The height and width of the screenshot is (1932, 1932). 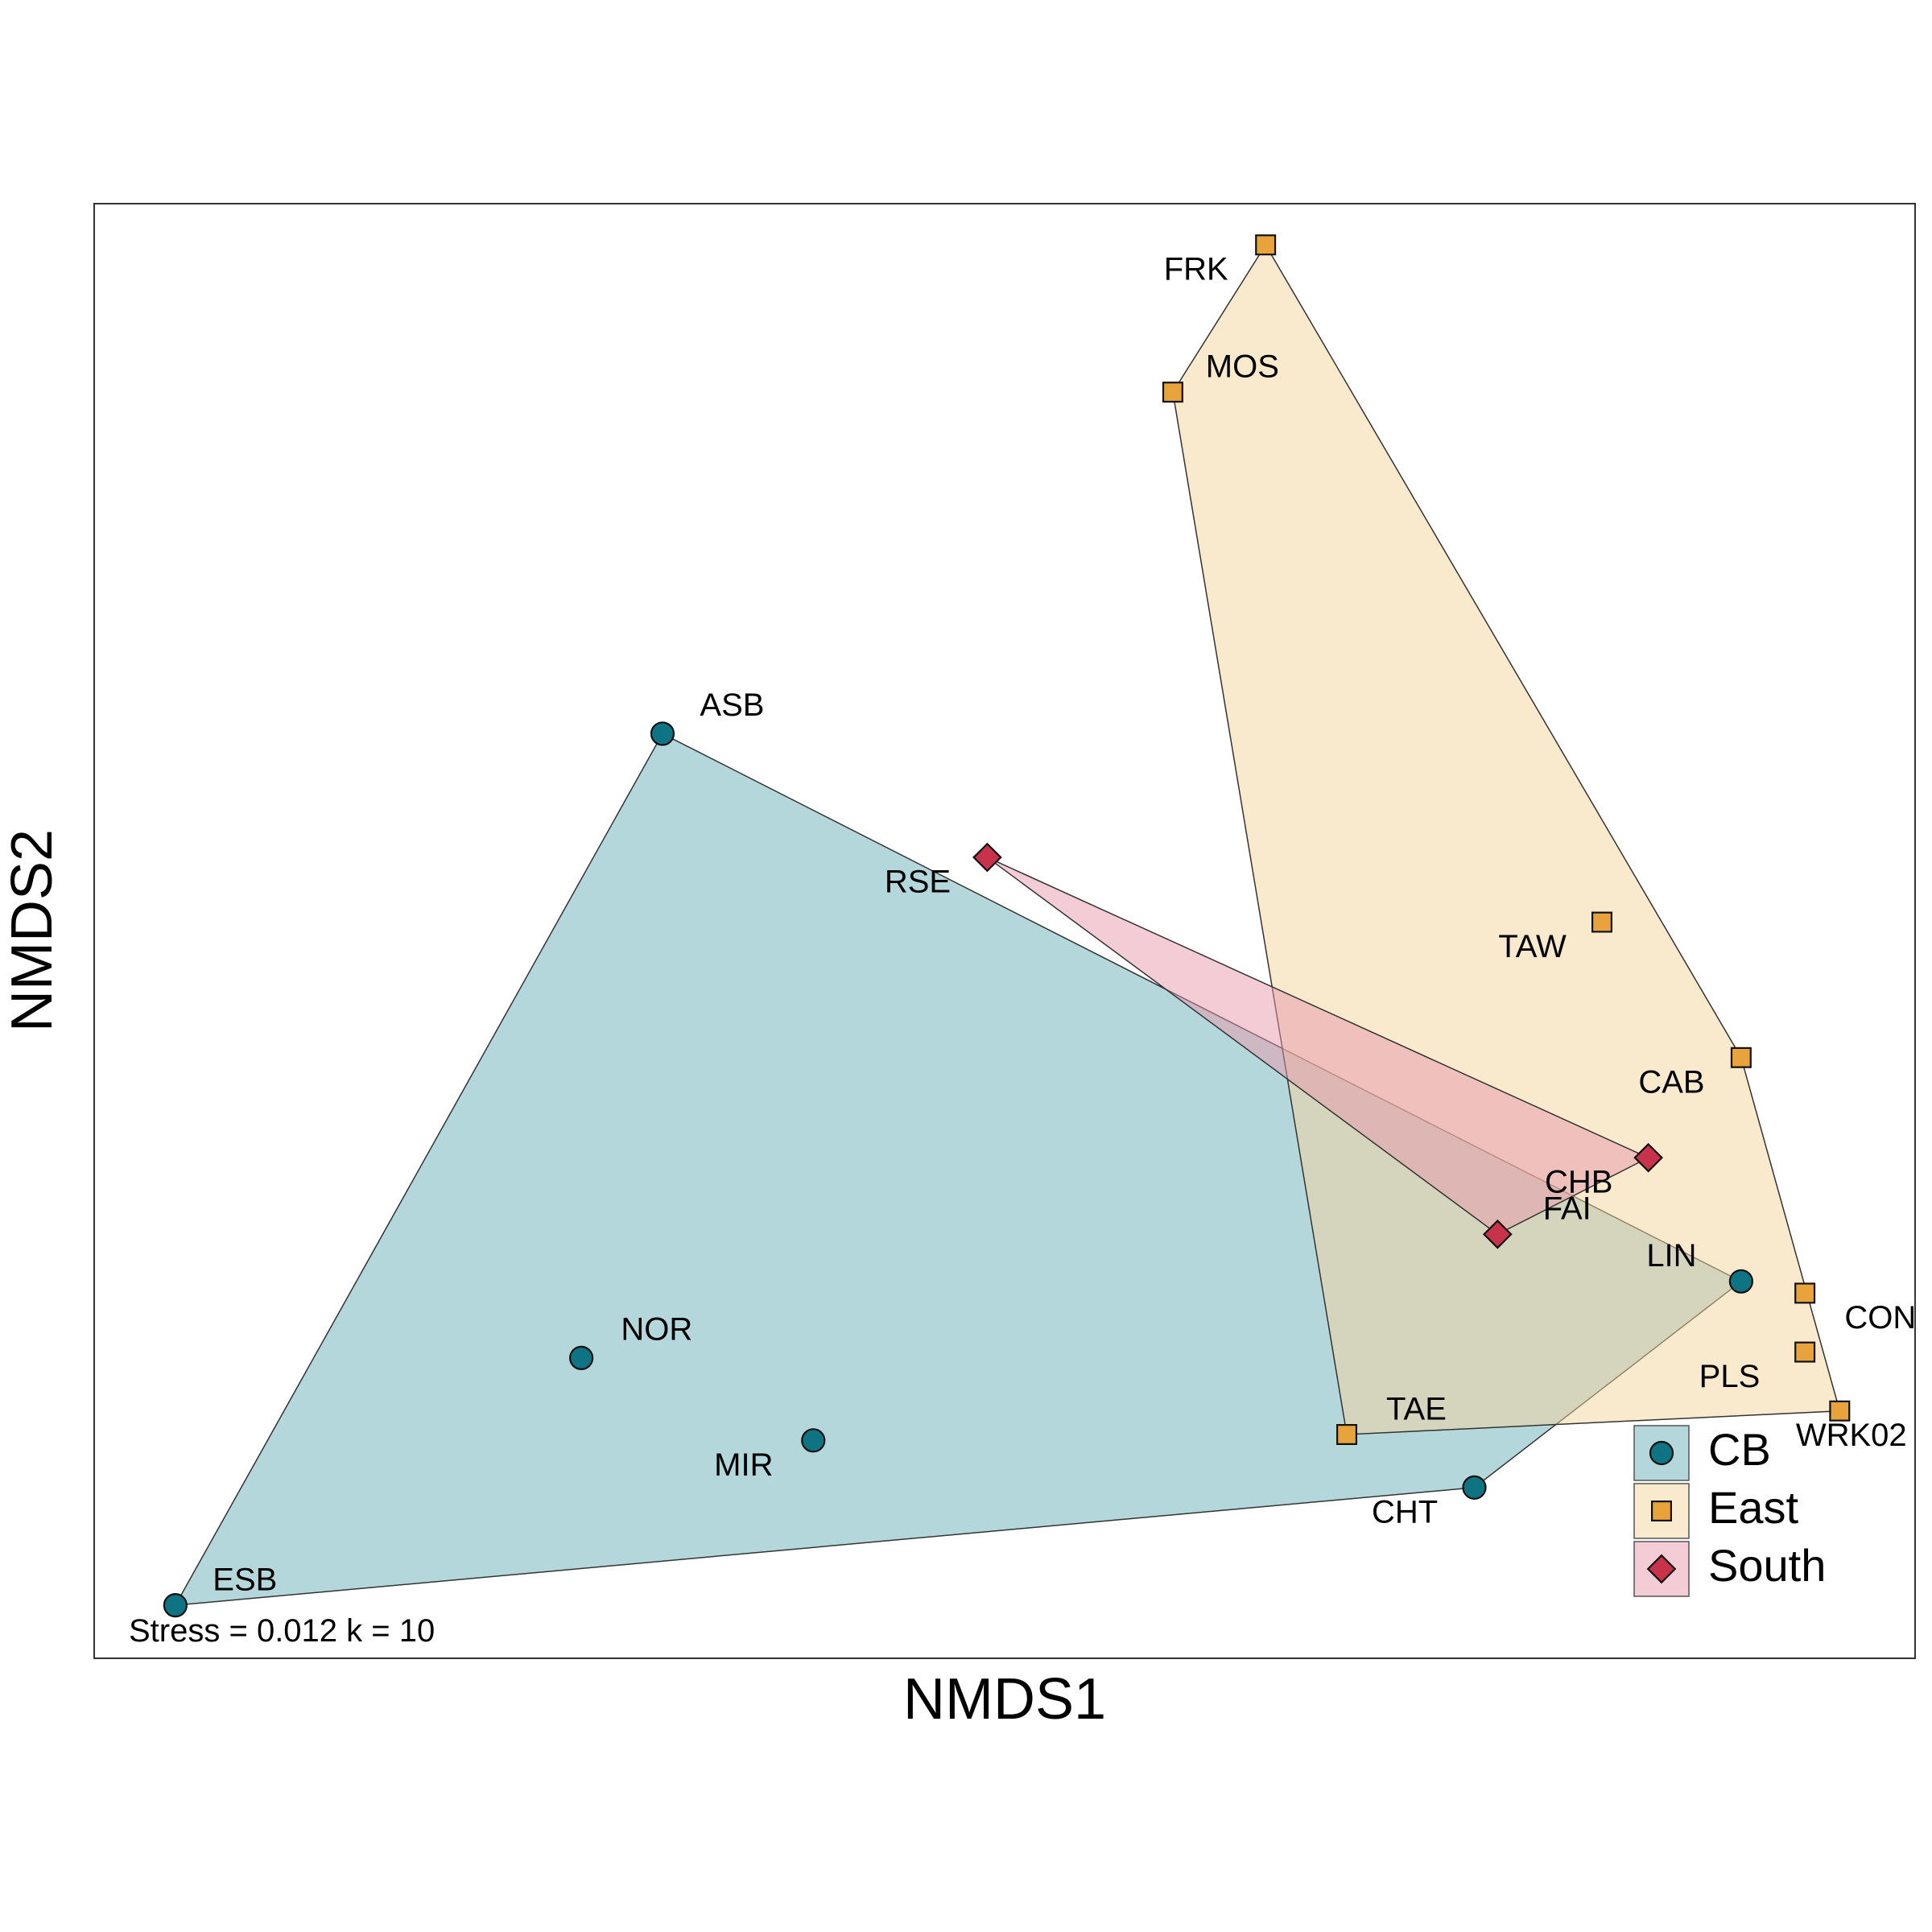 What do you see at coordinates (1242, 366) in the screenshot?
I see `point-label-mos: MOS` at bounding box center [1242, 366].